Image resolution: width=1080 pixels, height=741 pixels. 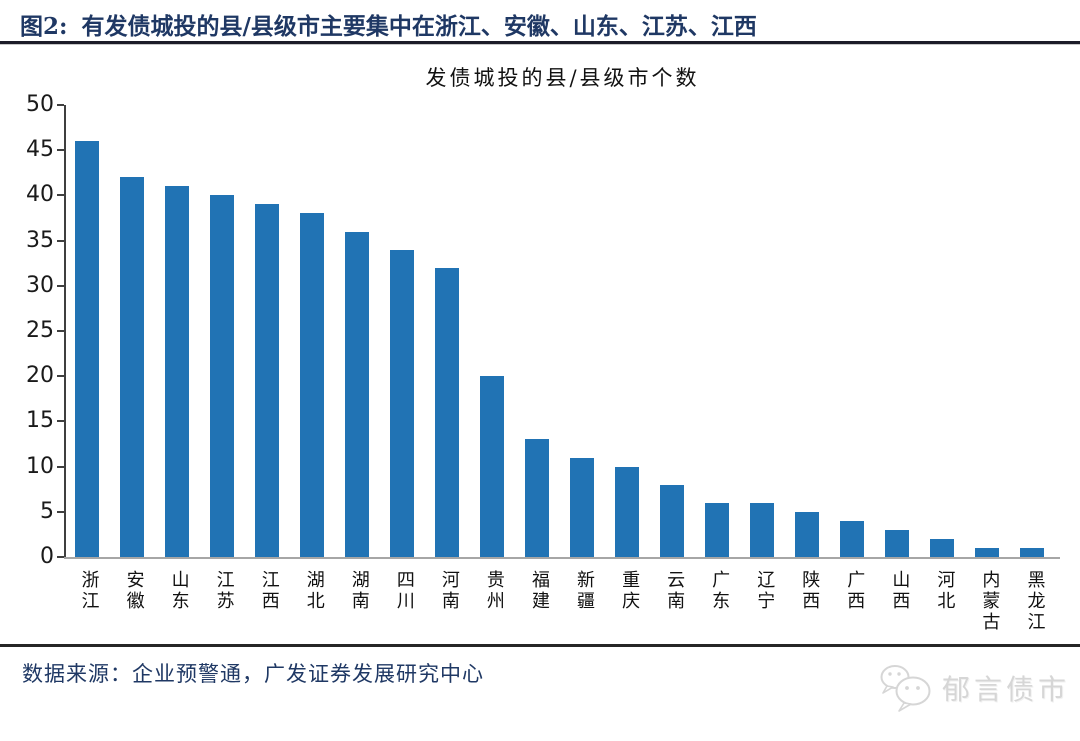 I want to click on y-axis-line, so click(x=65, y=331).